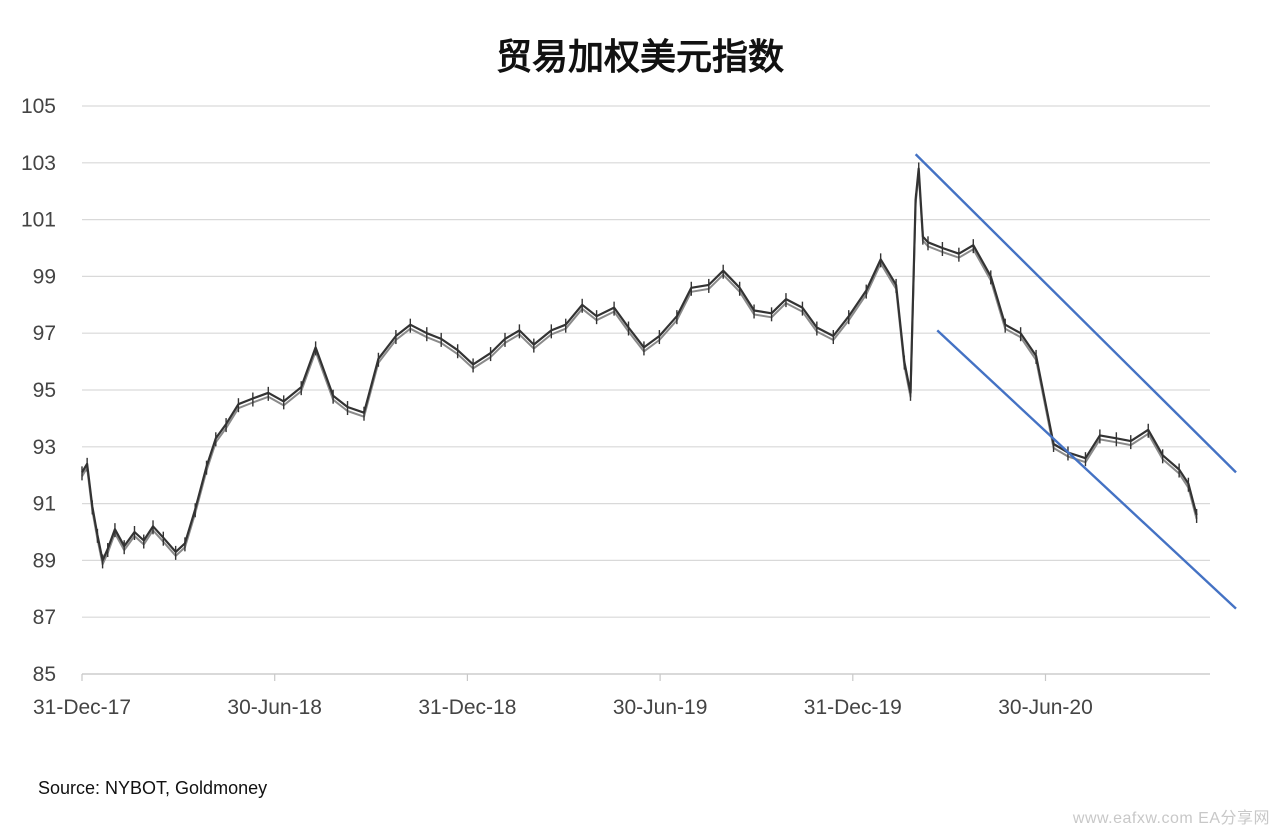 This screenshot has width=1280, height=829. Describe the element at coordinates (1045, 707) in the screenshot. I see `x-tick-label: 30-Jun-20` at that location.